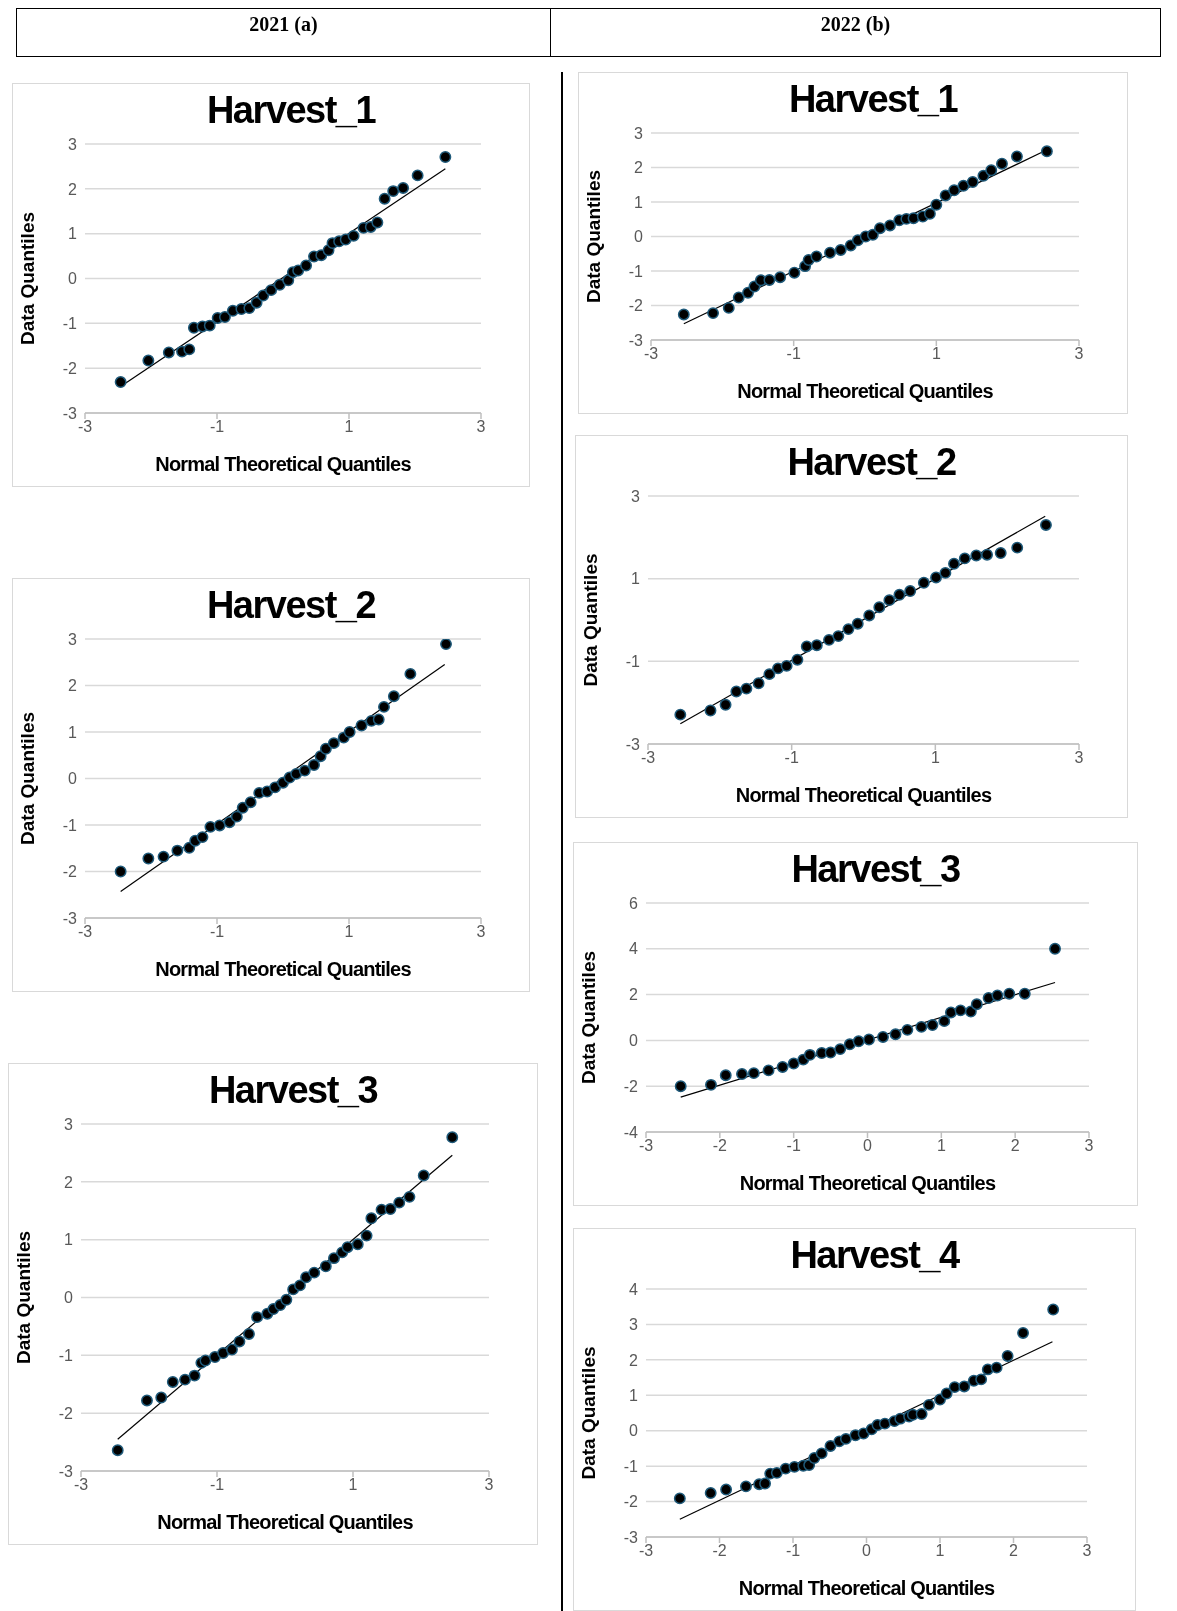  I want to click on y-tick-label: 6, so click(634, 903).